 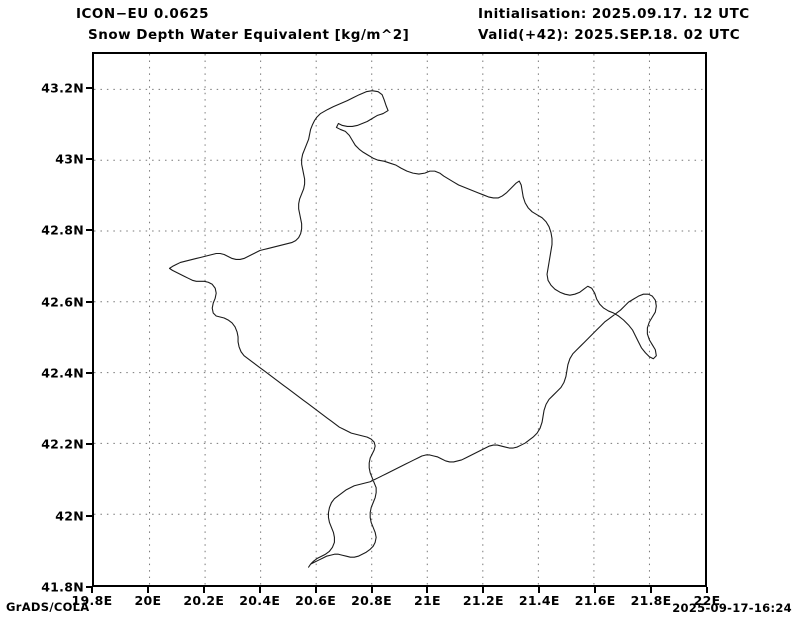 What do you see at coordinates (204, 600) in the screenshot?
I see `x-axis-tick-label: 20.2E` at bounding box center [204, 600].